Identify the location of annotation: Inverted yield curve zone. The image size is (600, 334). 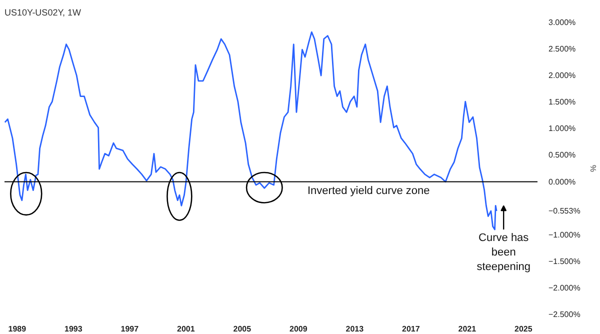
(369, 190).